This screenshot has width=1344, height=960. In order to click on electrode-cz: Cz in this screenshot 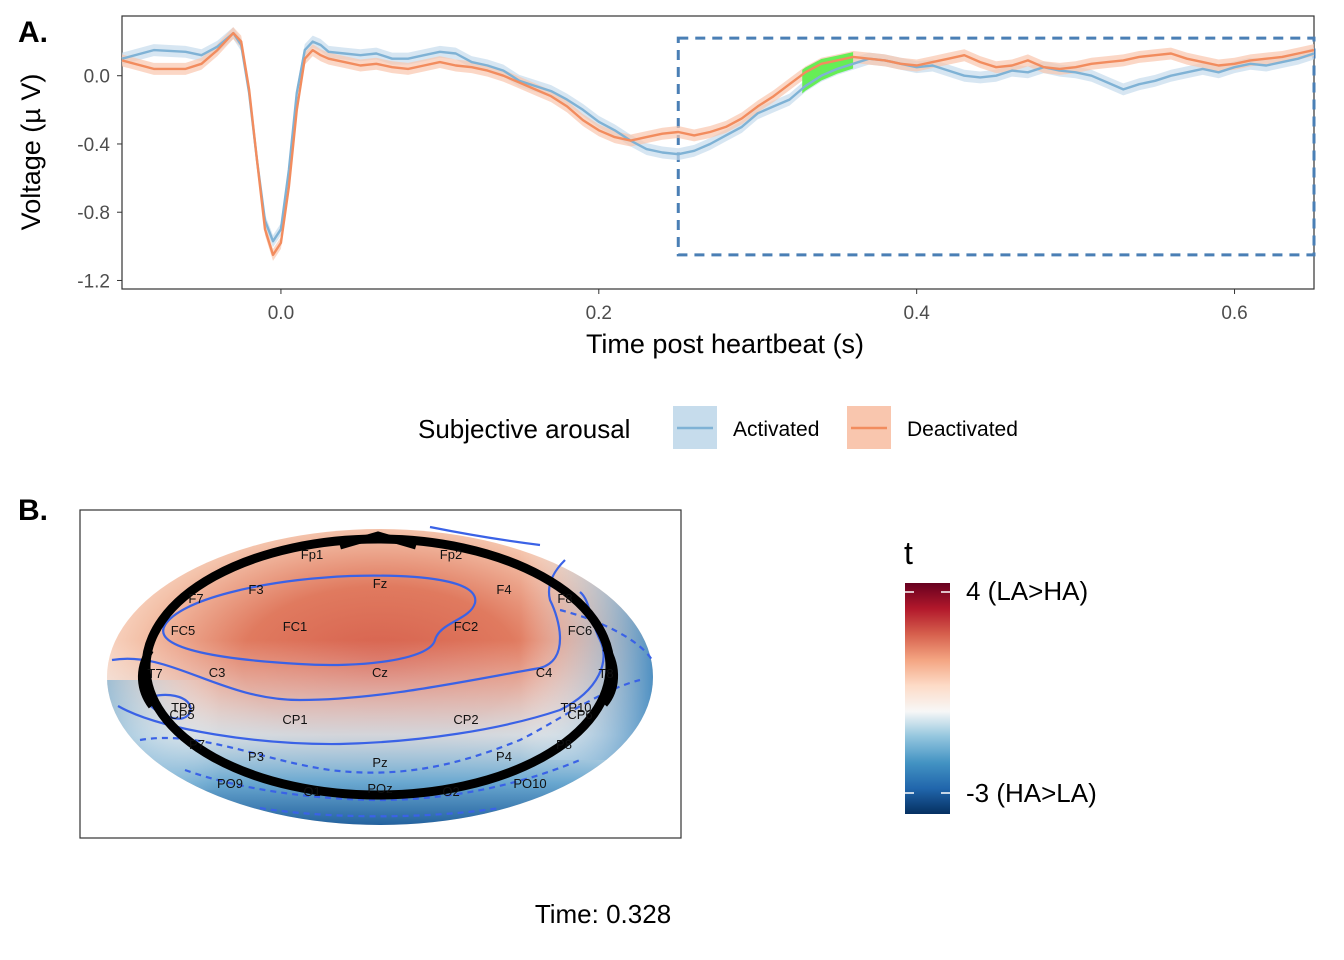, I will do `click(380, 672)`.